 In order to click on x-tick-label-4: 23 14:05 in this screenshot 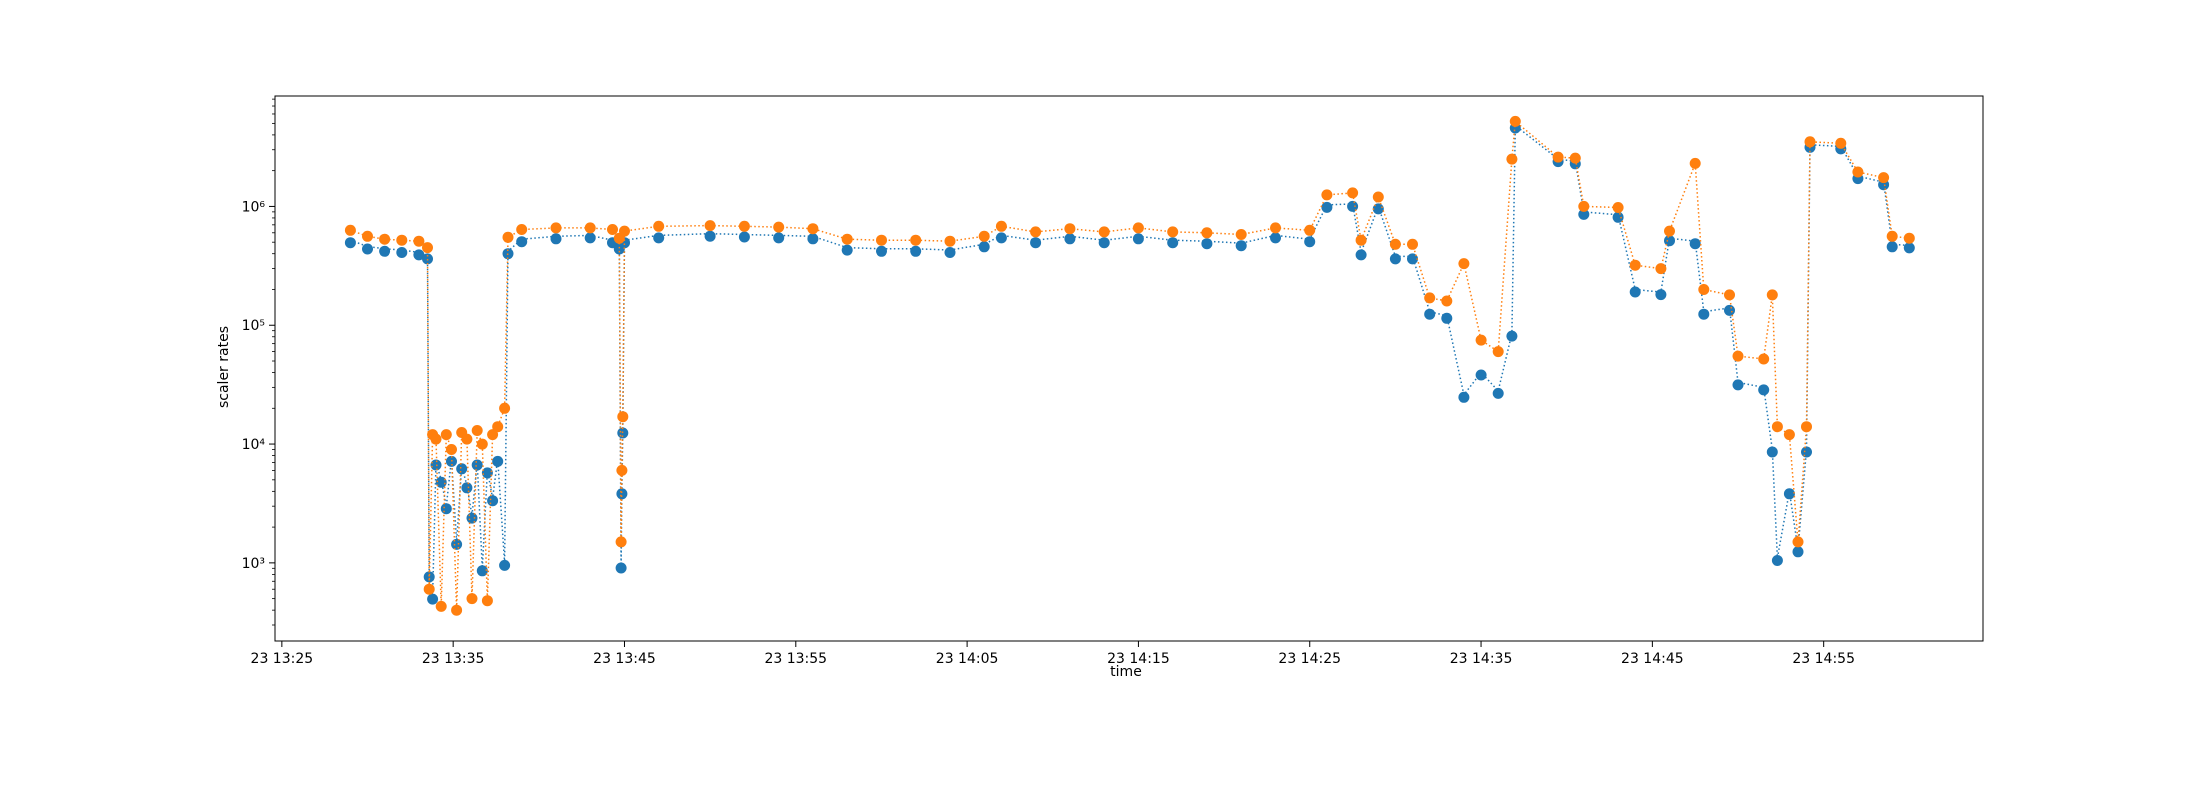, I will do `click(967, 659)`.